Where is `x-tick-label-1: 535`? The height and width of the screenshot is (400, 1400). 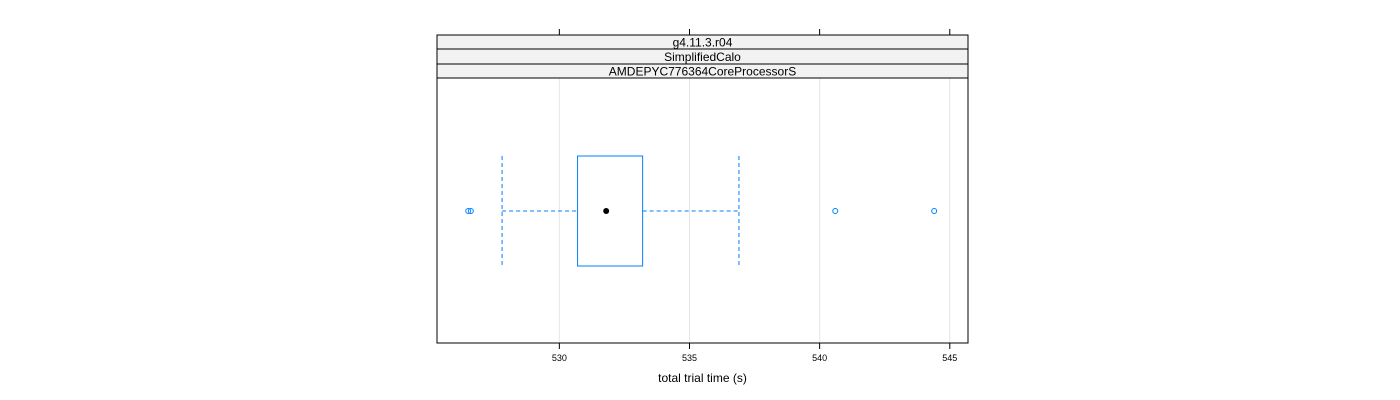 x-tick-label-1: 535 is located at coordinates (689, 358).